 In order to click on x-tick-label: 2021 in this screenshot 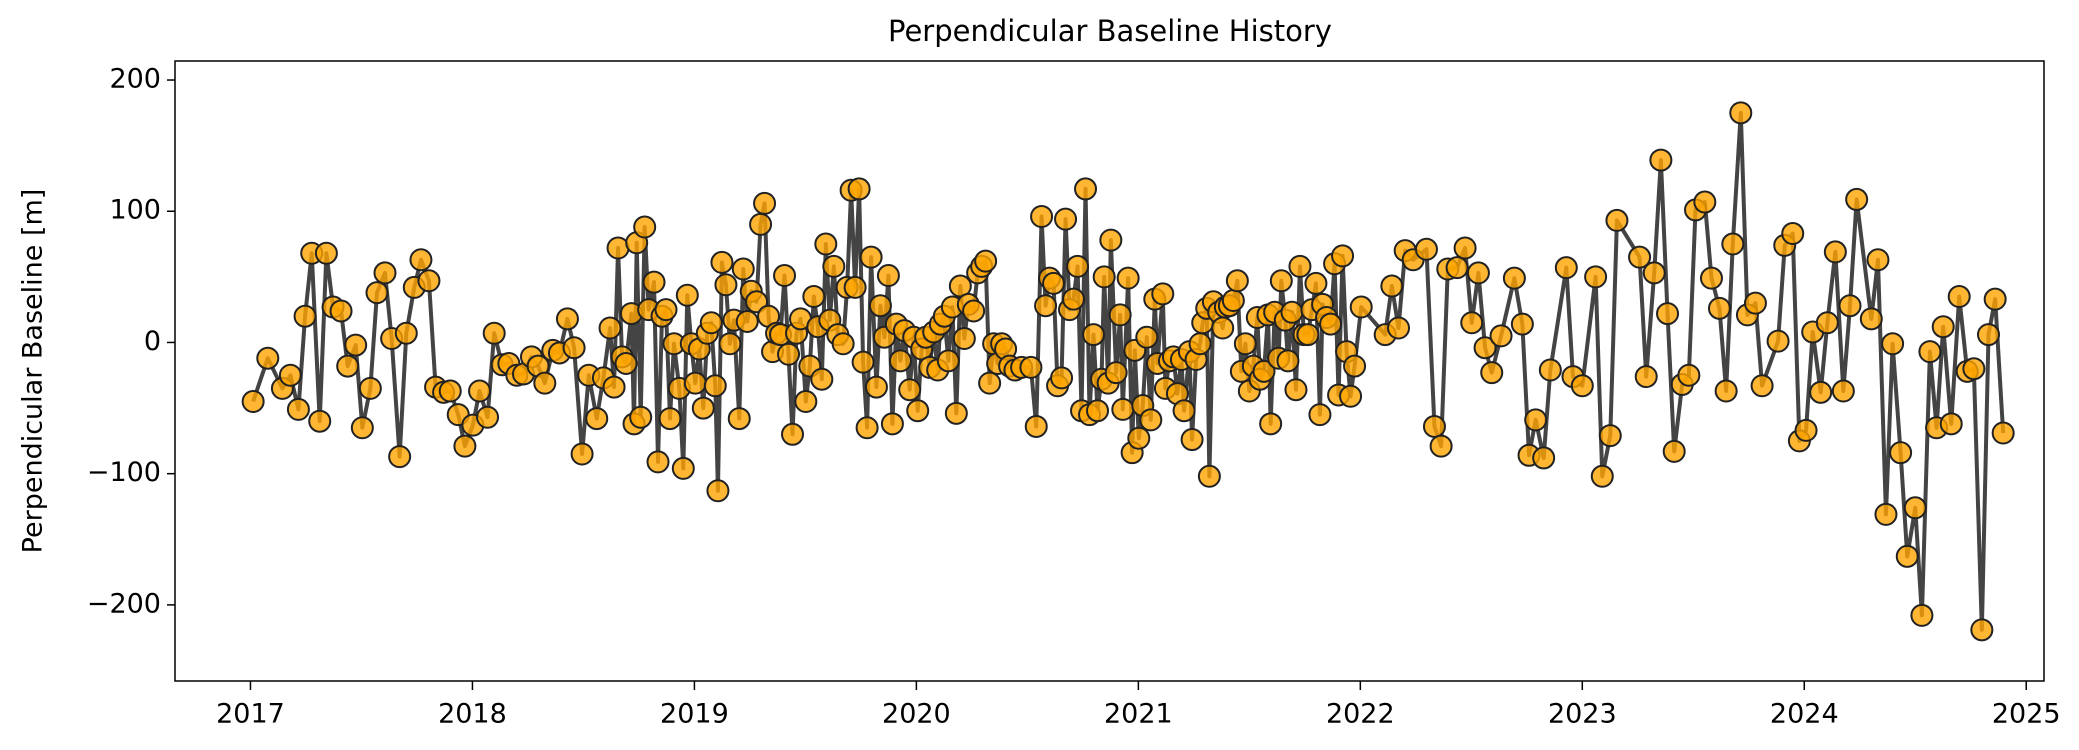, I will do `click(1138, 714)`.